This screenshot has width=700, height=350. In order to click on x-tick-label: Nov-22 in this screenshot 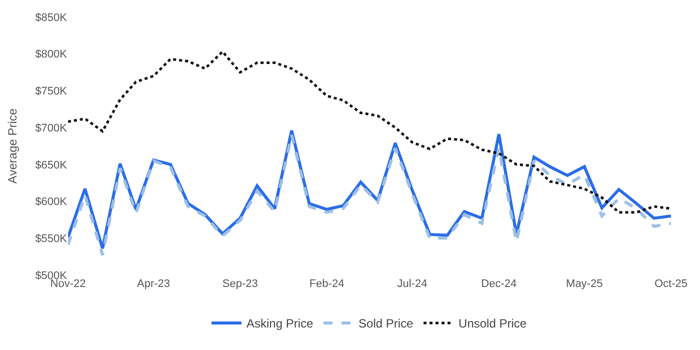, I will do `click(68, 284)`.